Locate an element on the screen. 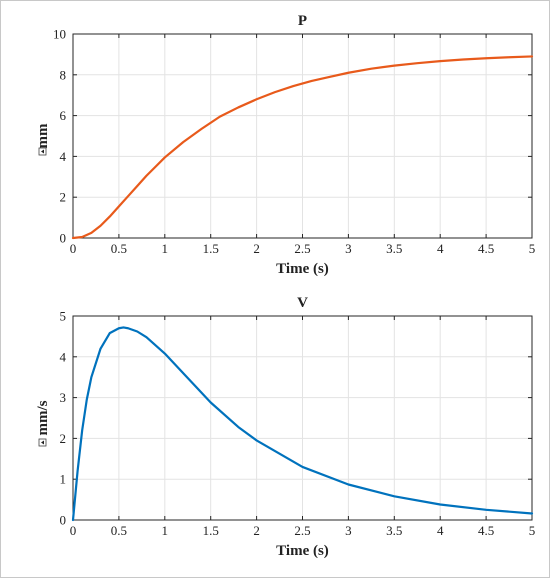 This screenshot has width=550, height=579. y-axis-label: mm is located at coordinates (43, 135).